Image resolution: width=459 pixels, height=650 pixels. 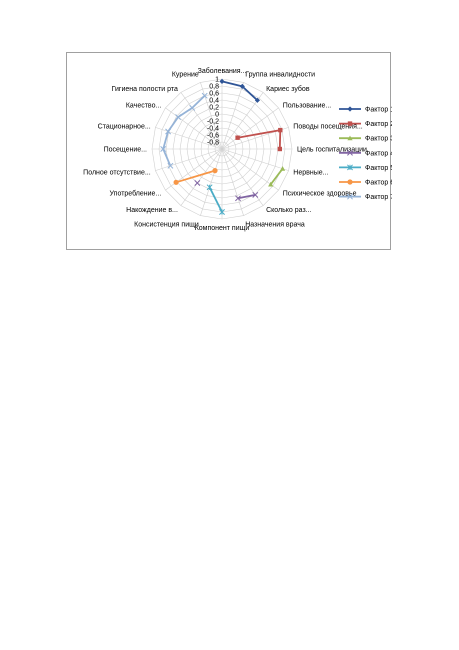 What do you see at coordinates (378, 183) in the screenshot?
I see `legend-label: Фактор 6` at bounding box center [378, 183].